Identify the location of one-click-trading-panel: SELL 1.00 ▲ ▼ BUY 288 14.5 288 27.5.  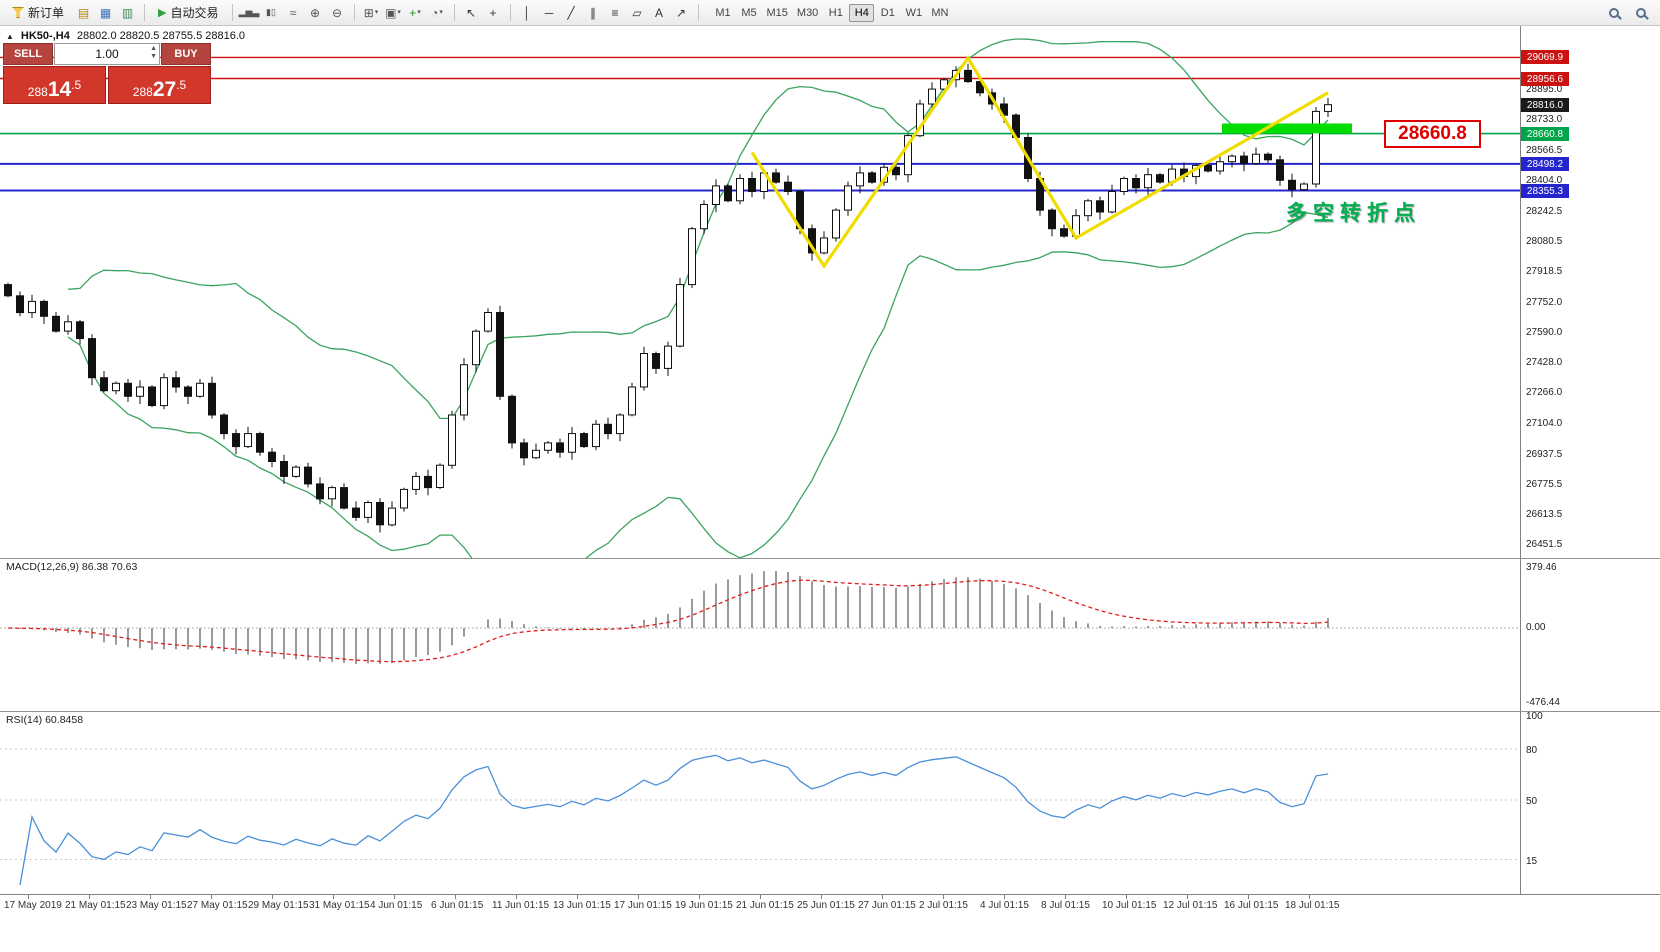
(107, 73).